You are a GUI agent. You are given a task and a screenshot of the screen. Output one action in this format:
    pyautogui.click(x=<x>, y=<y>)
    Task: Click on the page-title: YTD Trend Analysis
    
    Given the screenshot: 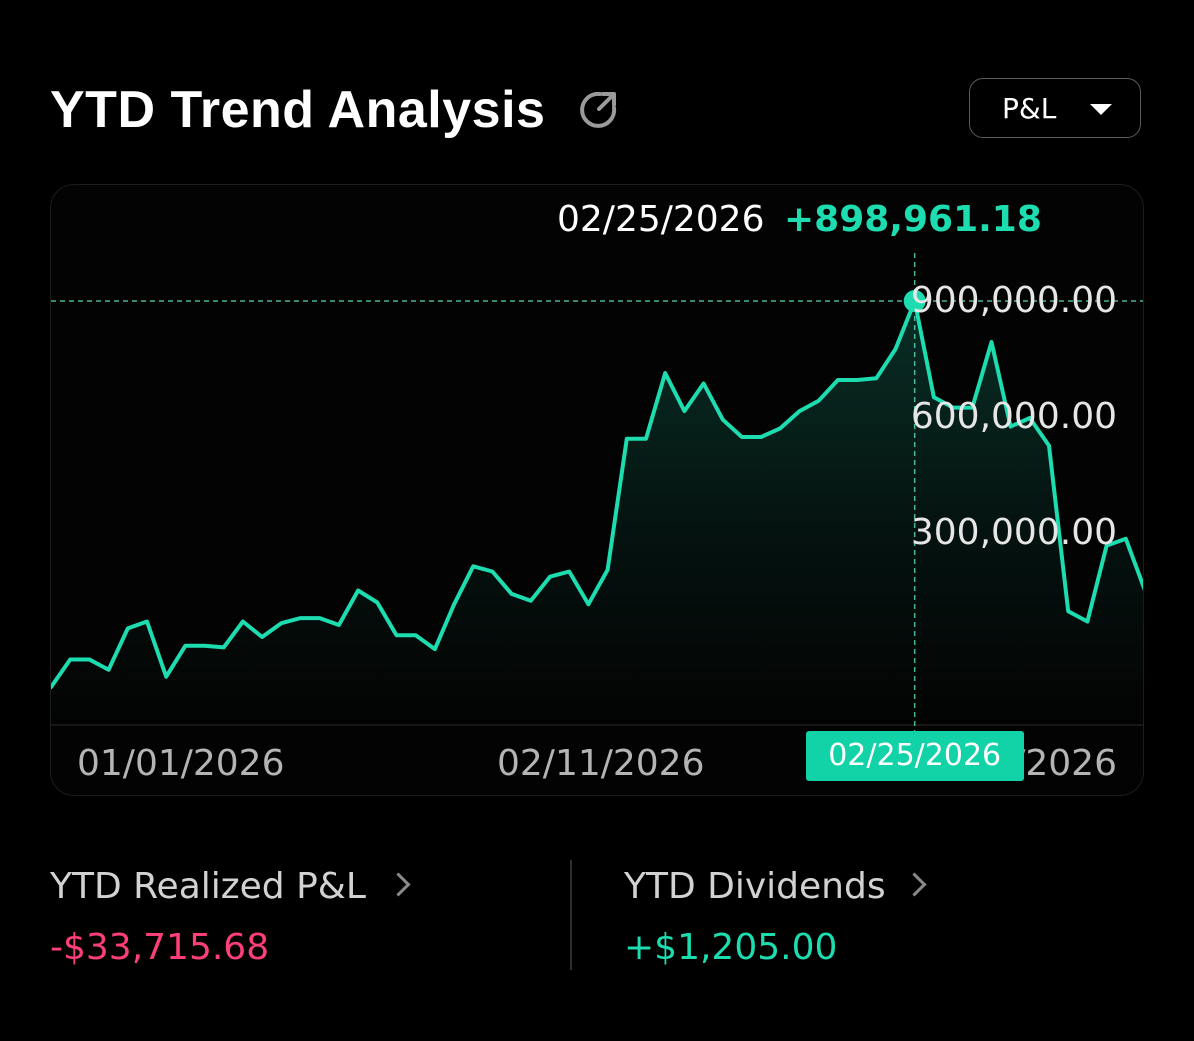 What is the action you would take?
    pyautogui.click(x=298, y=110)
    